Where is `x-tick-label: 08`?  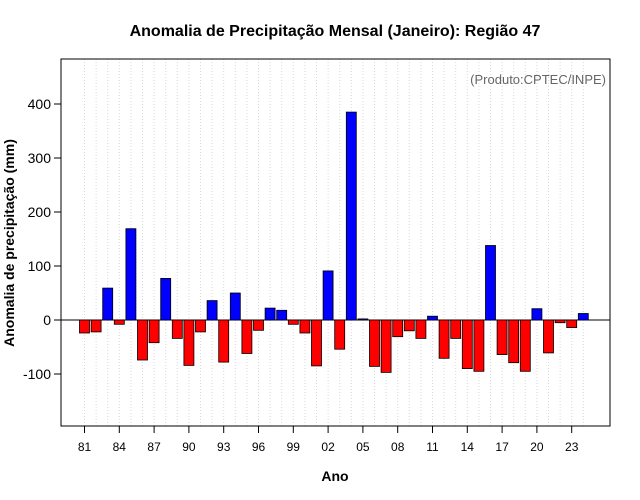 x-tick-label: 08 is located at coordinates (398, 447).